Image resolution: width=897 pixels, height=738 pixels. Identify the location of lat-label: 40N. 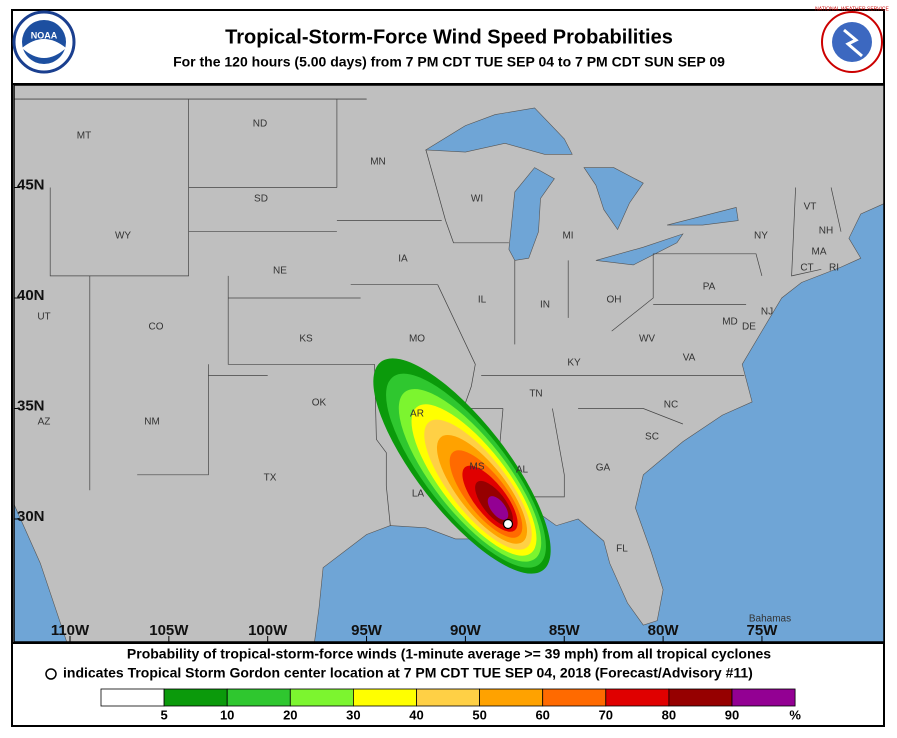
(31, 295).